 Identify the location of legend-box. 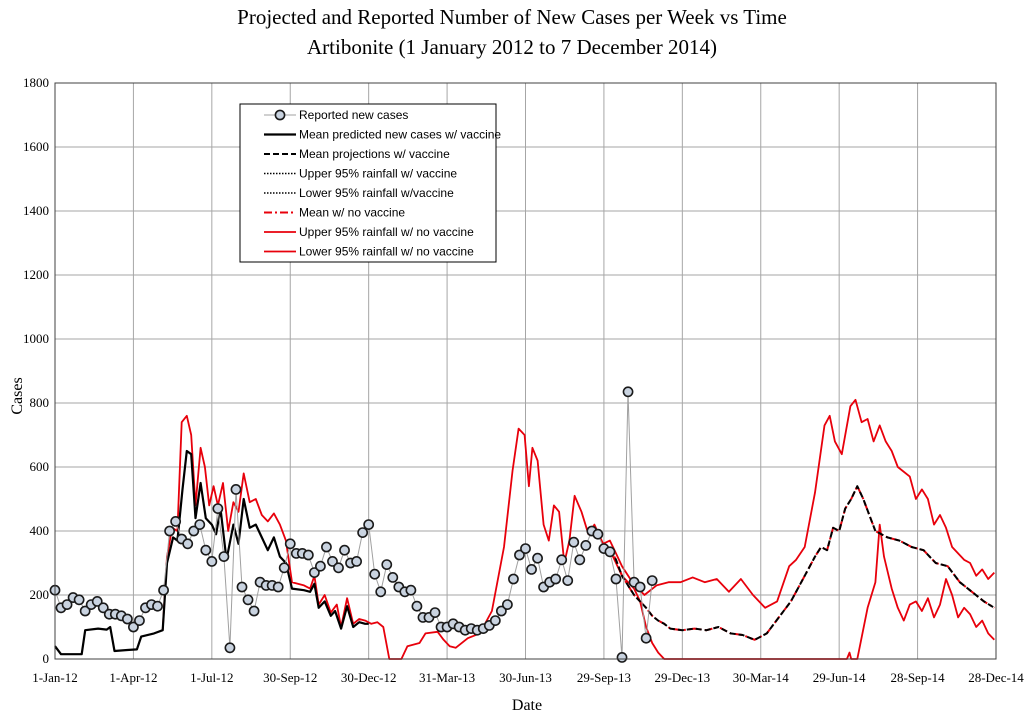
(368, 183).